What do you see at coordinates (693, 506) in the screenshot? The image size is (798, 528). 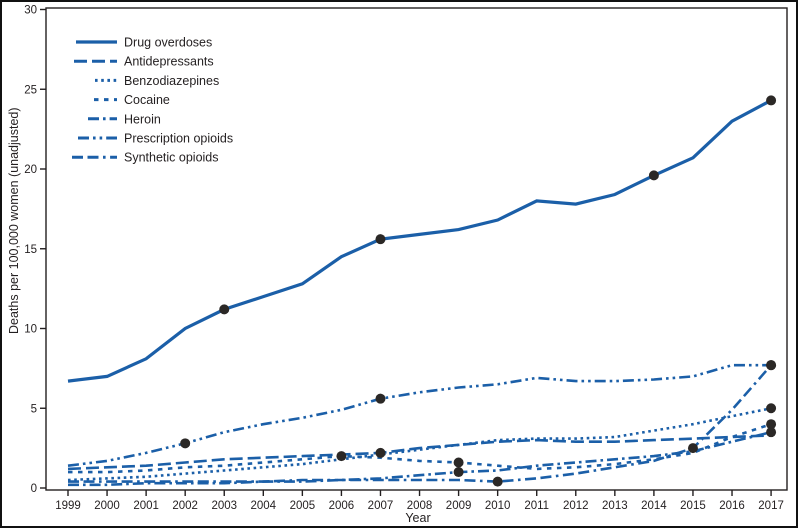 I see `x-tick-label: 2015` at bounding box center [693, 506].